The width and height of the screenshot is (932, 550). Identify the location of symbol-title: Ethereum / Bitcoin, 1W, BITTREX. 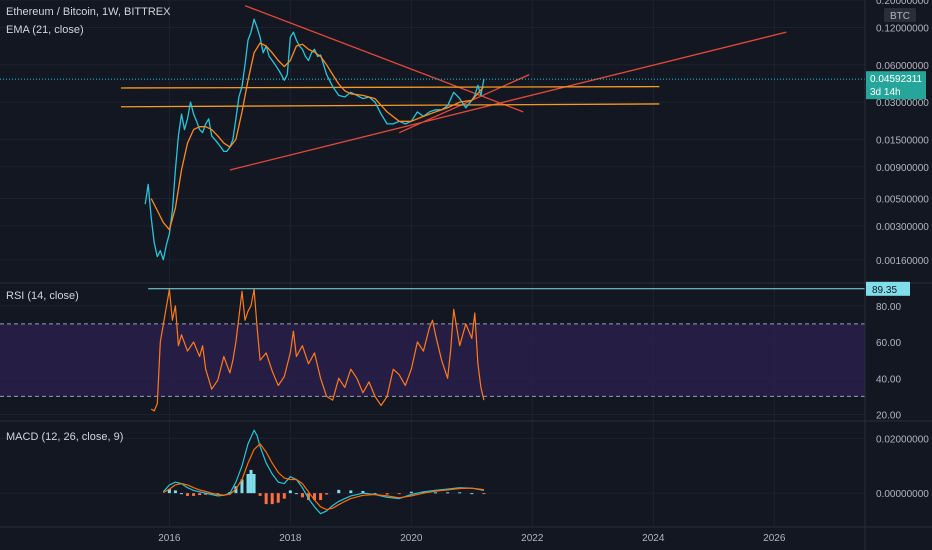
(88, 12).